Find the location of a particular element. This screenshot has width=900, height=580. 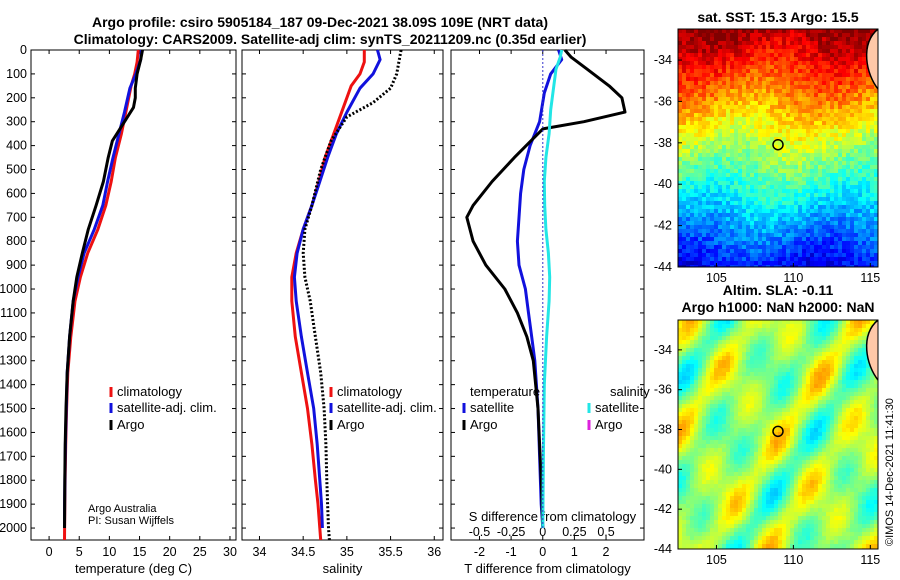

y-tick-label: 200 is located at coordinates (16, 98).